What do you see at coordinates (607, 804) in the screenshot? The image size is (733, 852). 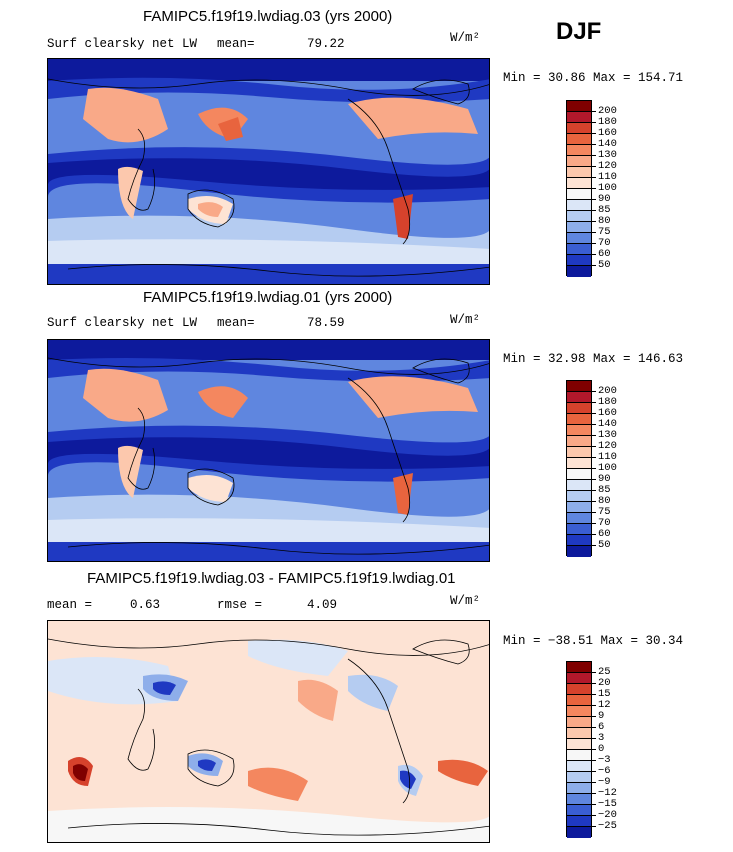 I see `colorbar-tick-label: −15` at bounding box center [607, 804].